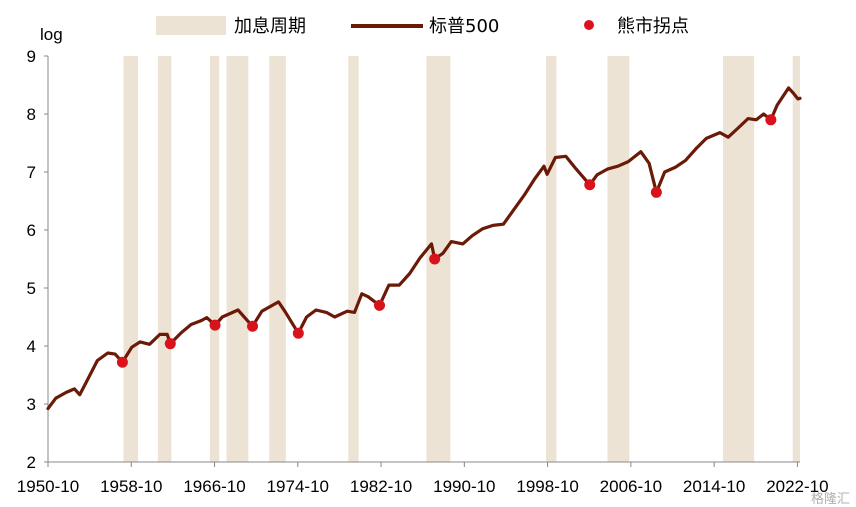  What do you see at coordinates (298, 486) in the screenshot?
I see `x-tick-label-3: 1974-10` at bounding box center [298, 486].